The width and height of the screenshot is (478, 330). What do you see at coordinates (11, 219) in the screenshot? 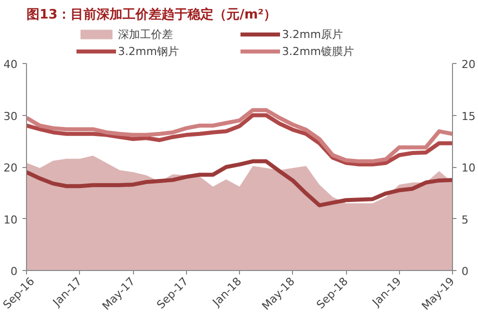
I see `y-tick-label: 10` at bounding box center [11, 219].